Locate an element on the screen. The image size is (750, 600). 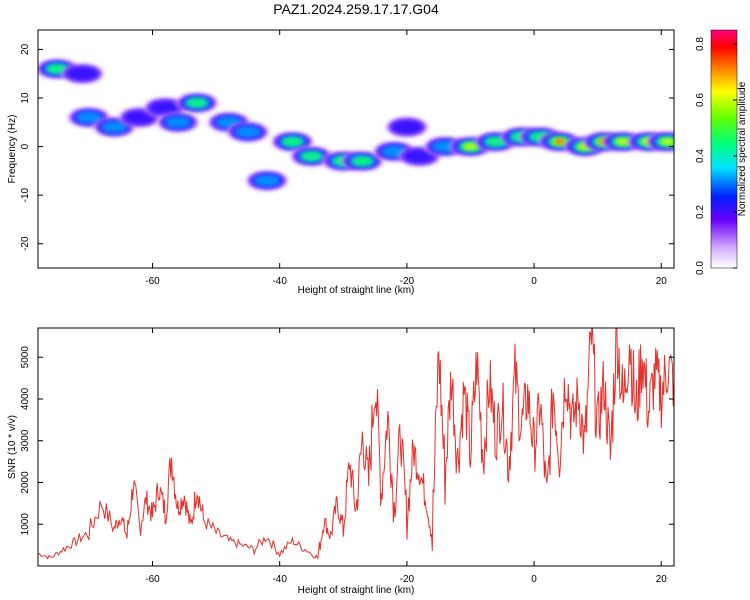
y-tick-label: 20 is located at coordinates (25, 49).